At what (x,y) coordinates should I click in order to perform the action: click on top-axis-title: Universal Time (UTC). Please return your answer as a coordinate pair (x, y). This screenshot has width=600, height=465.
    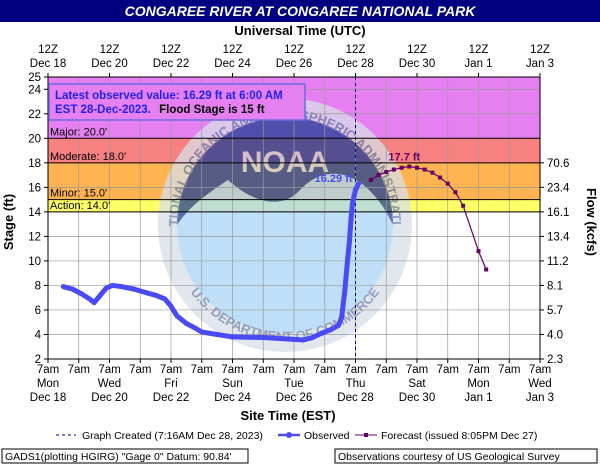
    Looking at the image, I should click on (299, 30).